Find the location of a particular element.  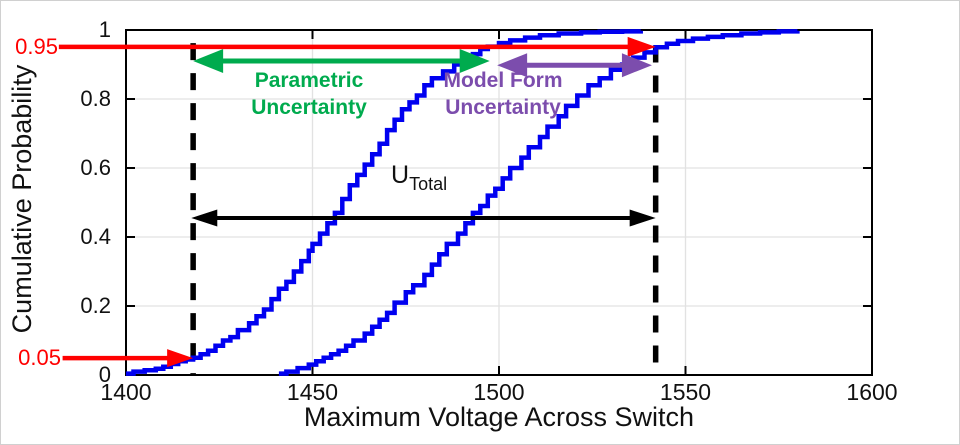

u-total-label: UTotal is located at coordinates (419, 177).